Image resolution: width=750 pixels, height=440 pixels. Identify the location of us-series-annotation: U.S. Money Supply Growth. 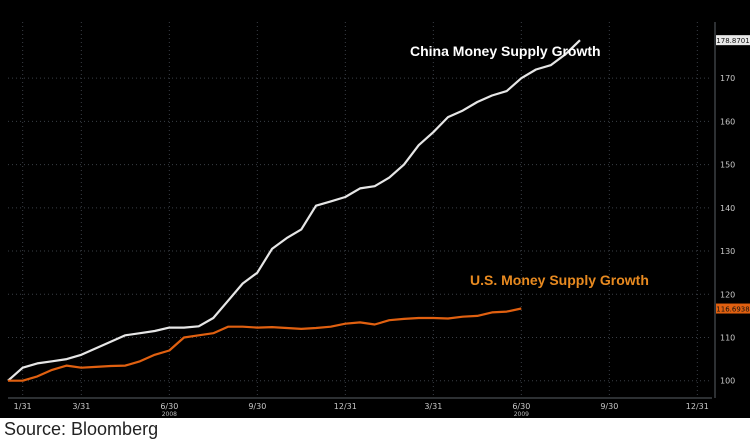
(559, 280).